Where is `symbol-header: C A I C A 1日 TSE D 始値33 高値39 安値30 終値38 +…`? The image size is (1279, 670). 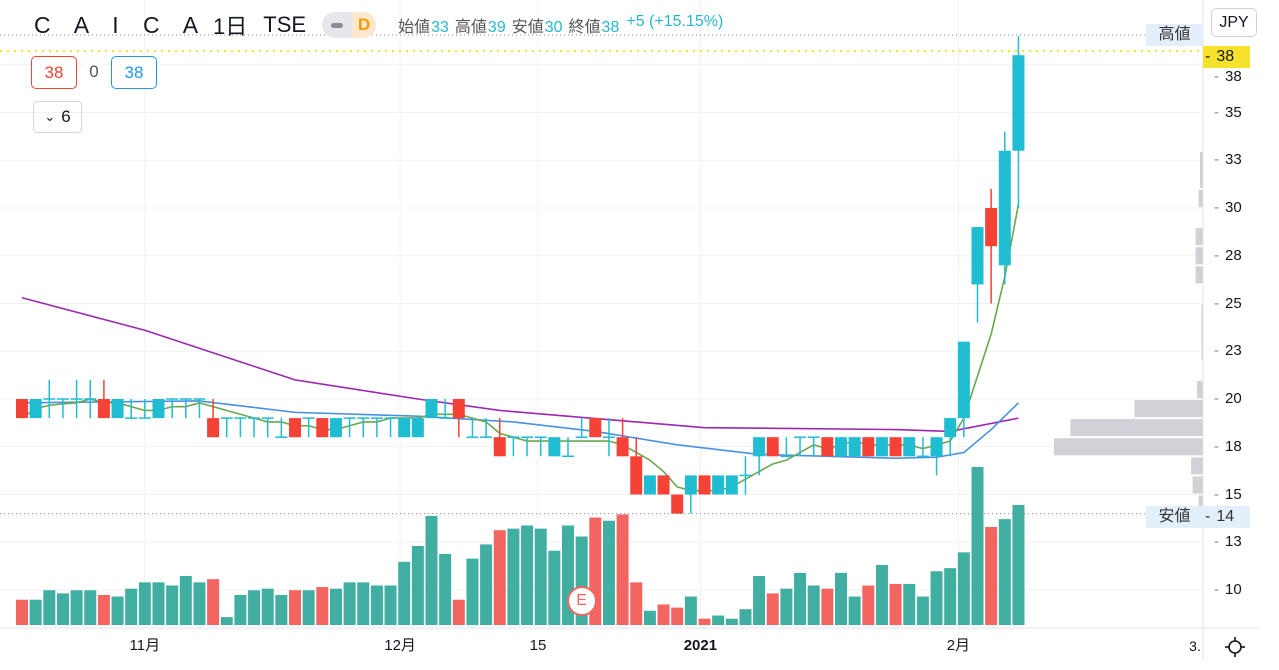 symbol-header: C A I C A 1日 TSE D 始値33 高値39 安値30 終値38 +… is located at coordinates (378, 25).